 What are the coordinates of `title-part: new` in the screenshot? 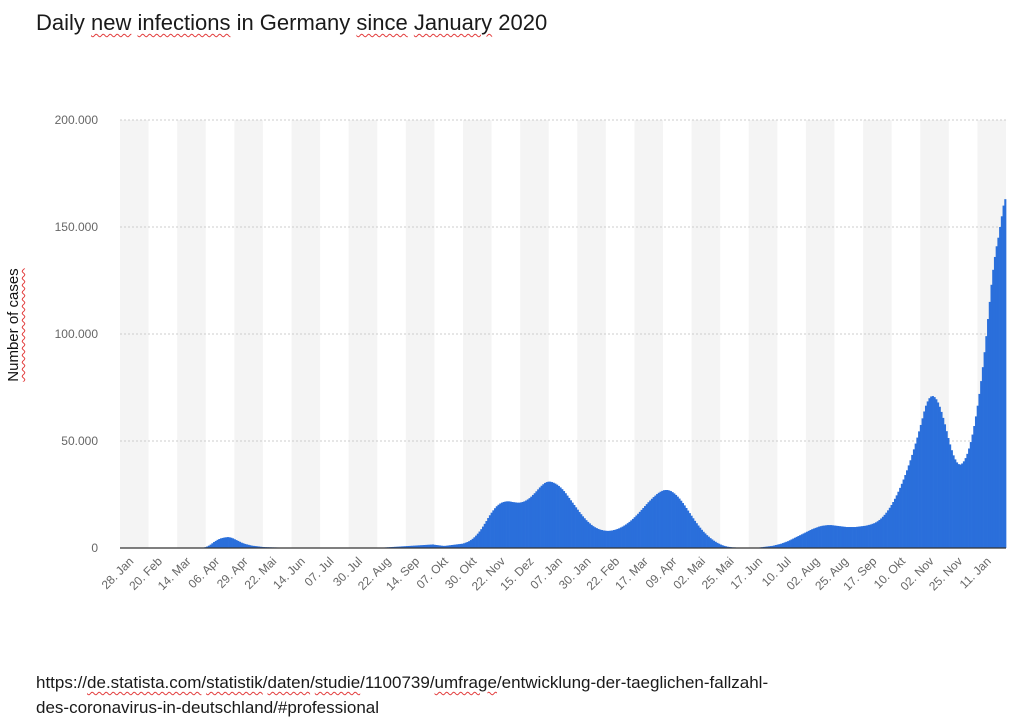 It's located at (111, 22).